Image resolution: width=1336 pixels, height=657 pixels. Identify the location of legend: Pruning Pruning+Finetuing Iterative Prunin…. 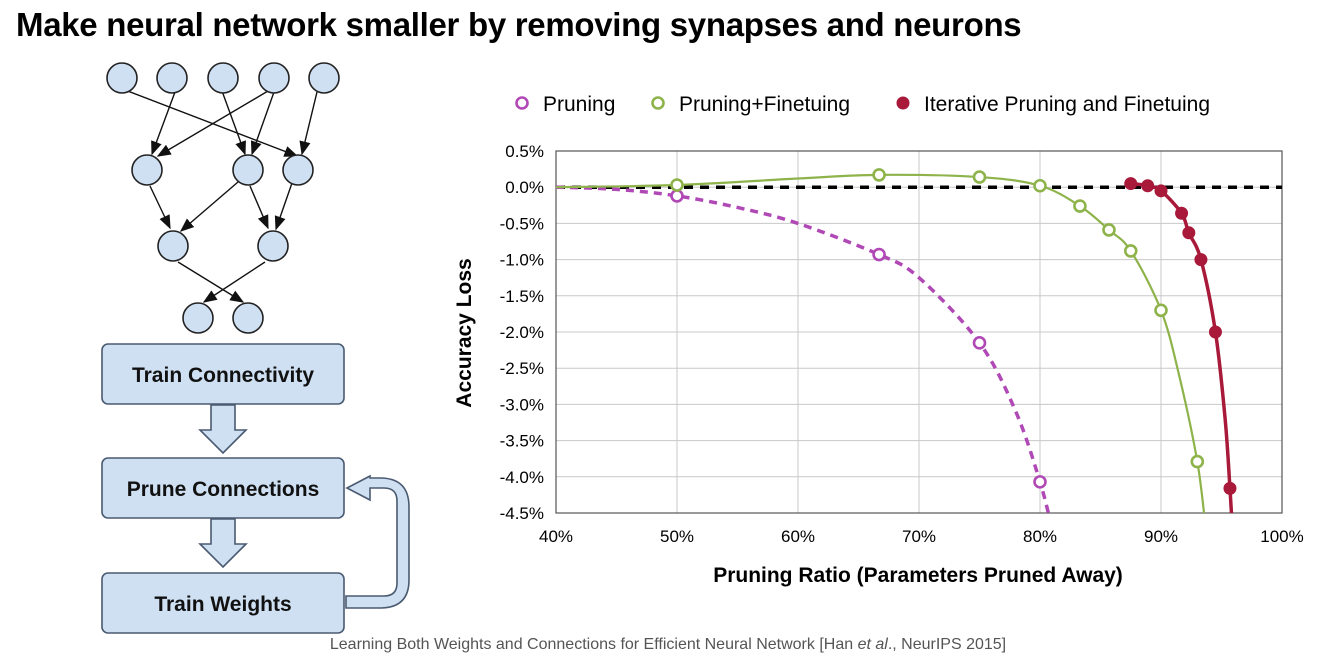
(862, 104).